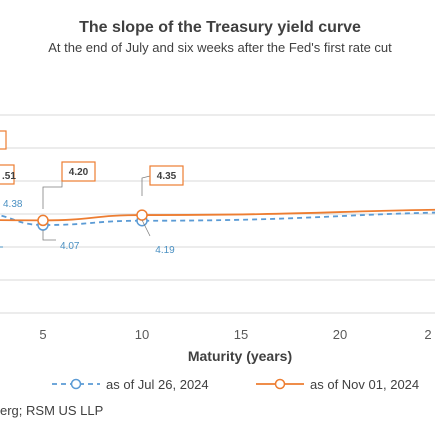  What do you see at coordinates (364, 384) in the screenshot?
I see `legend-label-nov: as of Nov 01, 2024` at bounding box center [364, 384].